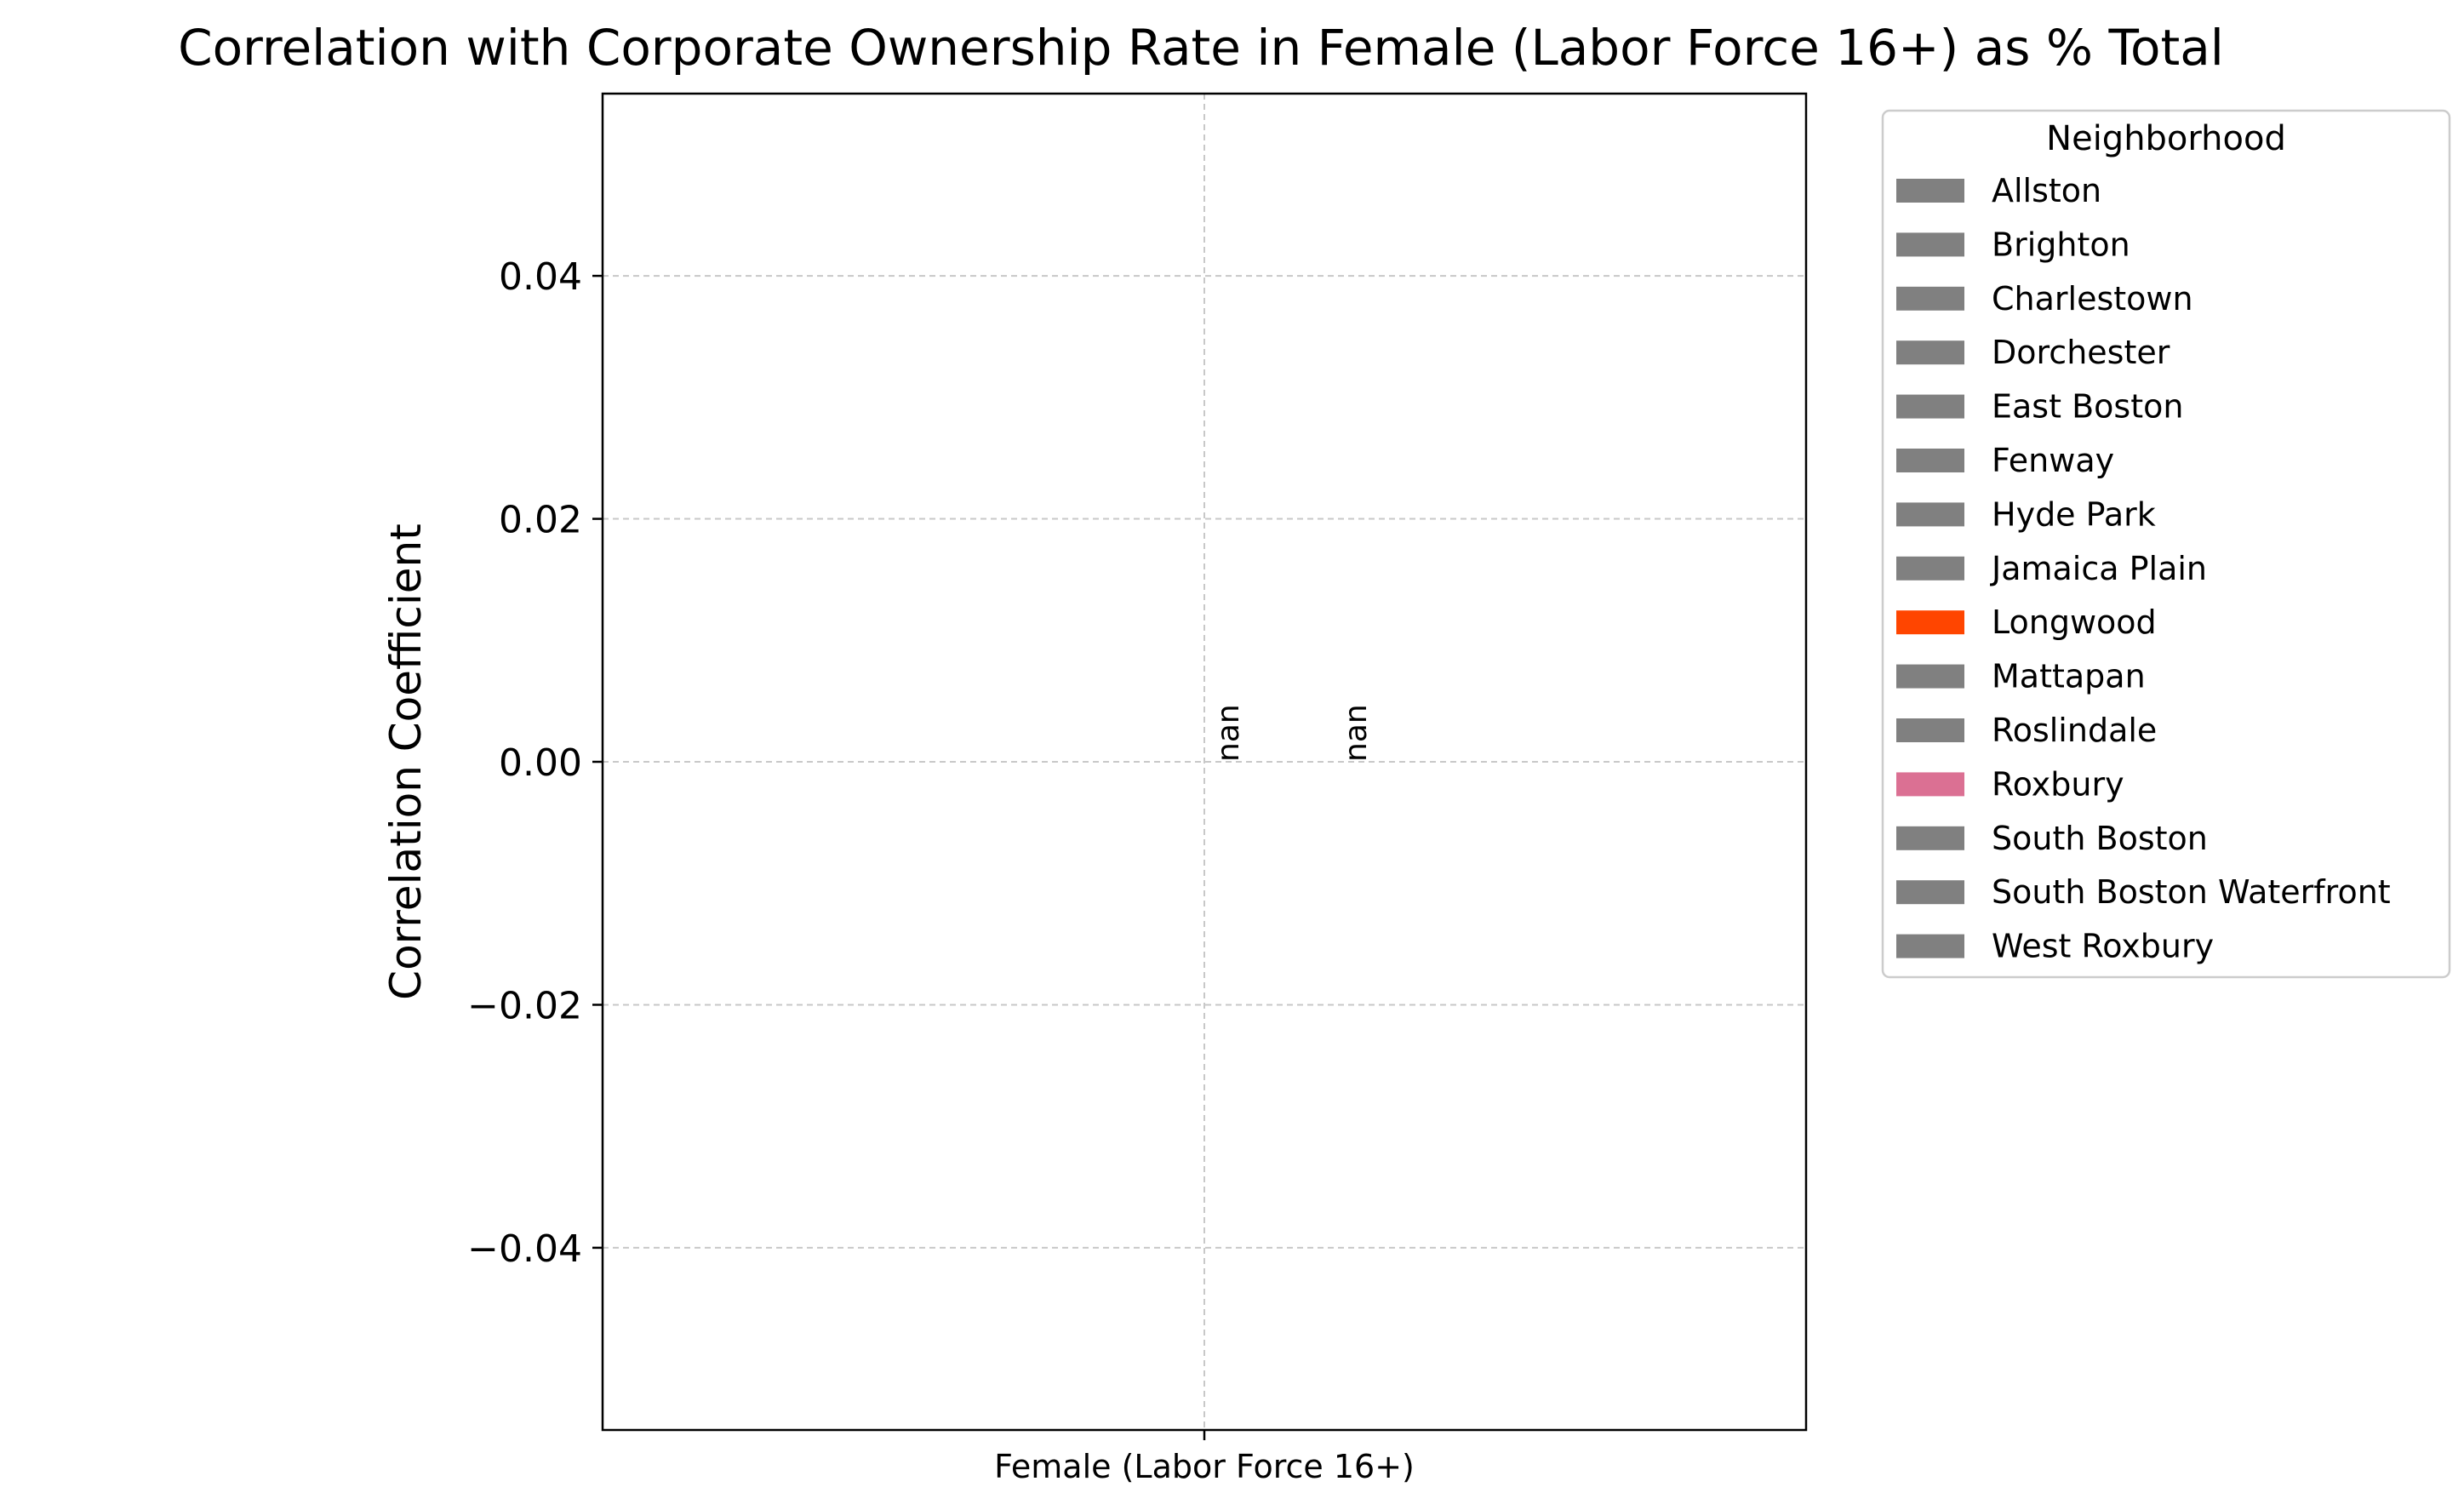  What do you see at coordinates (2047, 190) in the screenshot?
I see `legend-label: Allston` at bounding box center [2047, 190].